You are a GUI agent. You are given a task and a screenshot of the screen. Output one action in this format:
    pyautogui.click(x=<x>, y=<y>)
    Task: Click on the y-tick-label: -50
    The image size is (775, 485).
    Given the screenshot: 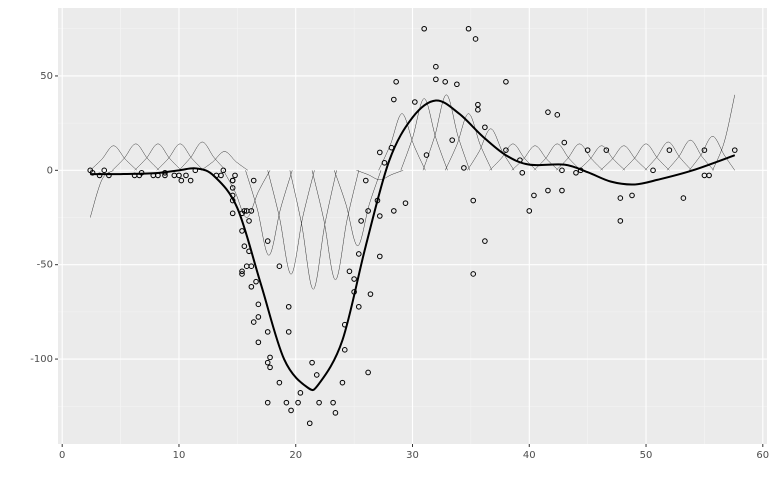 What is the action you would take?
    pyautogui.click(x=45, y=265)
    